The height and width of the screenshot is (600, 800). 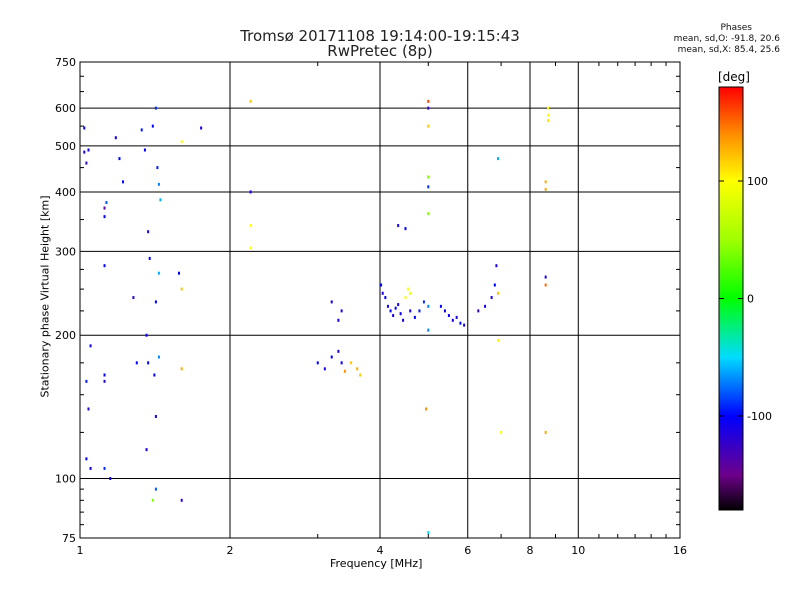 I want to click on chart-title: Tromsø 20171108 19:14:00-19:15:43, so click(x=380, y=36).